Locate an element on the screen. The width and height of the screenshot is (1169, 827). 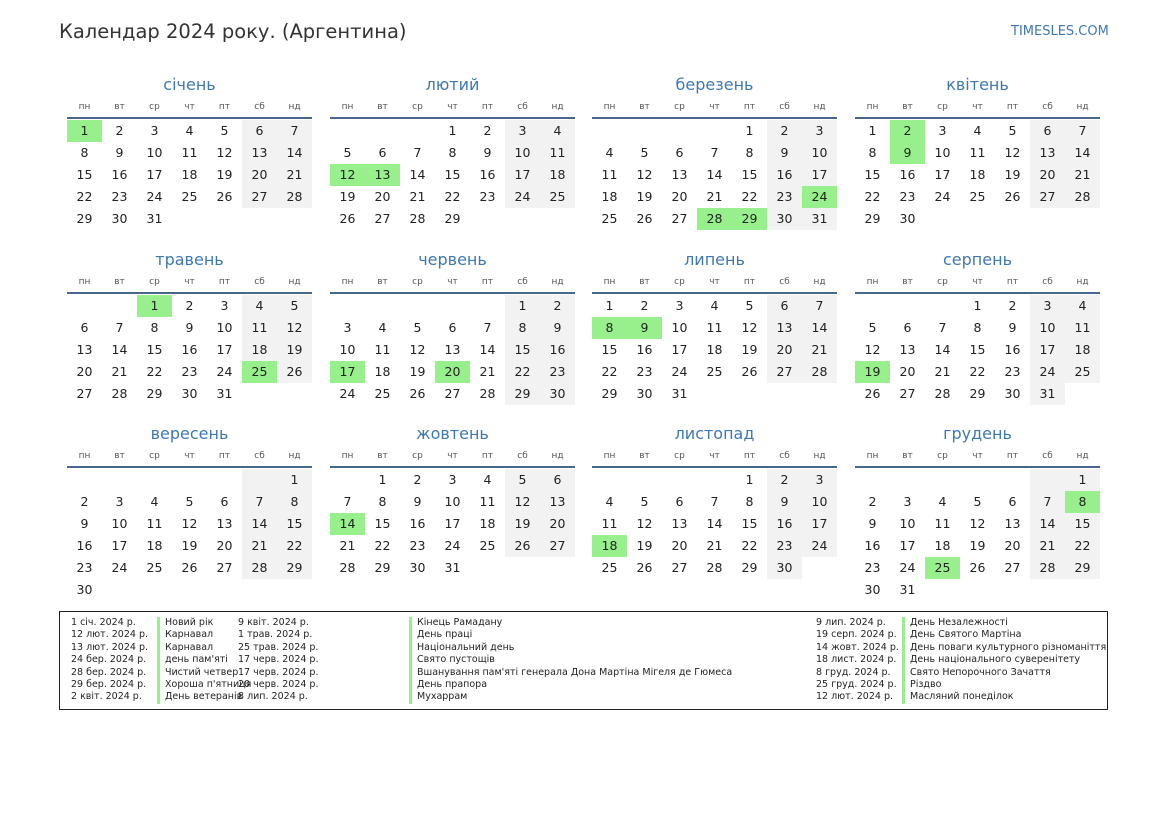
holiday-date: 19 серп. 2024 р. is located at coordinates (856, 635).